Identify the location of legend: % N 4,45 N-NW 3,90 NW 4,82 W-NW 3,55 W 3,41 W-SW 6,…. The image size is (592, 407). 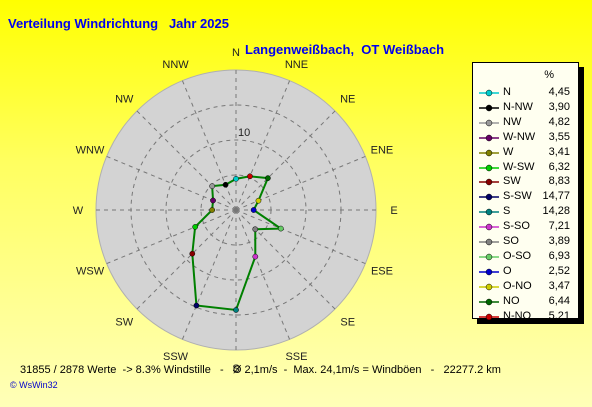
(525, 192).